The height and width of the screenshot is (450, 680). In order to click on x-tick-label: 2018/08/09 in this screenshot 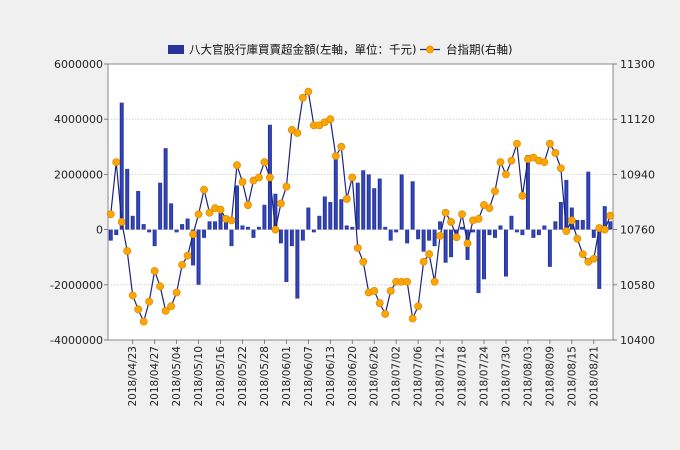, I will do `click(550, 376)`.